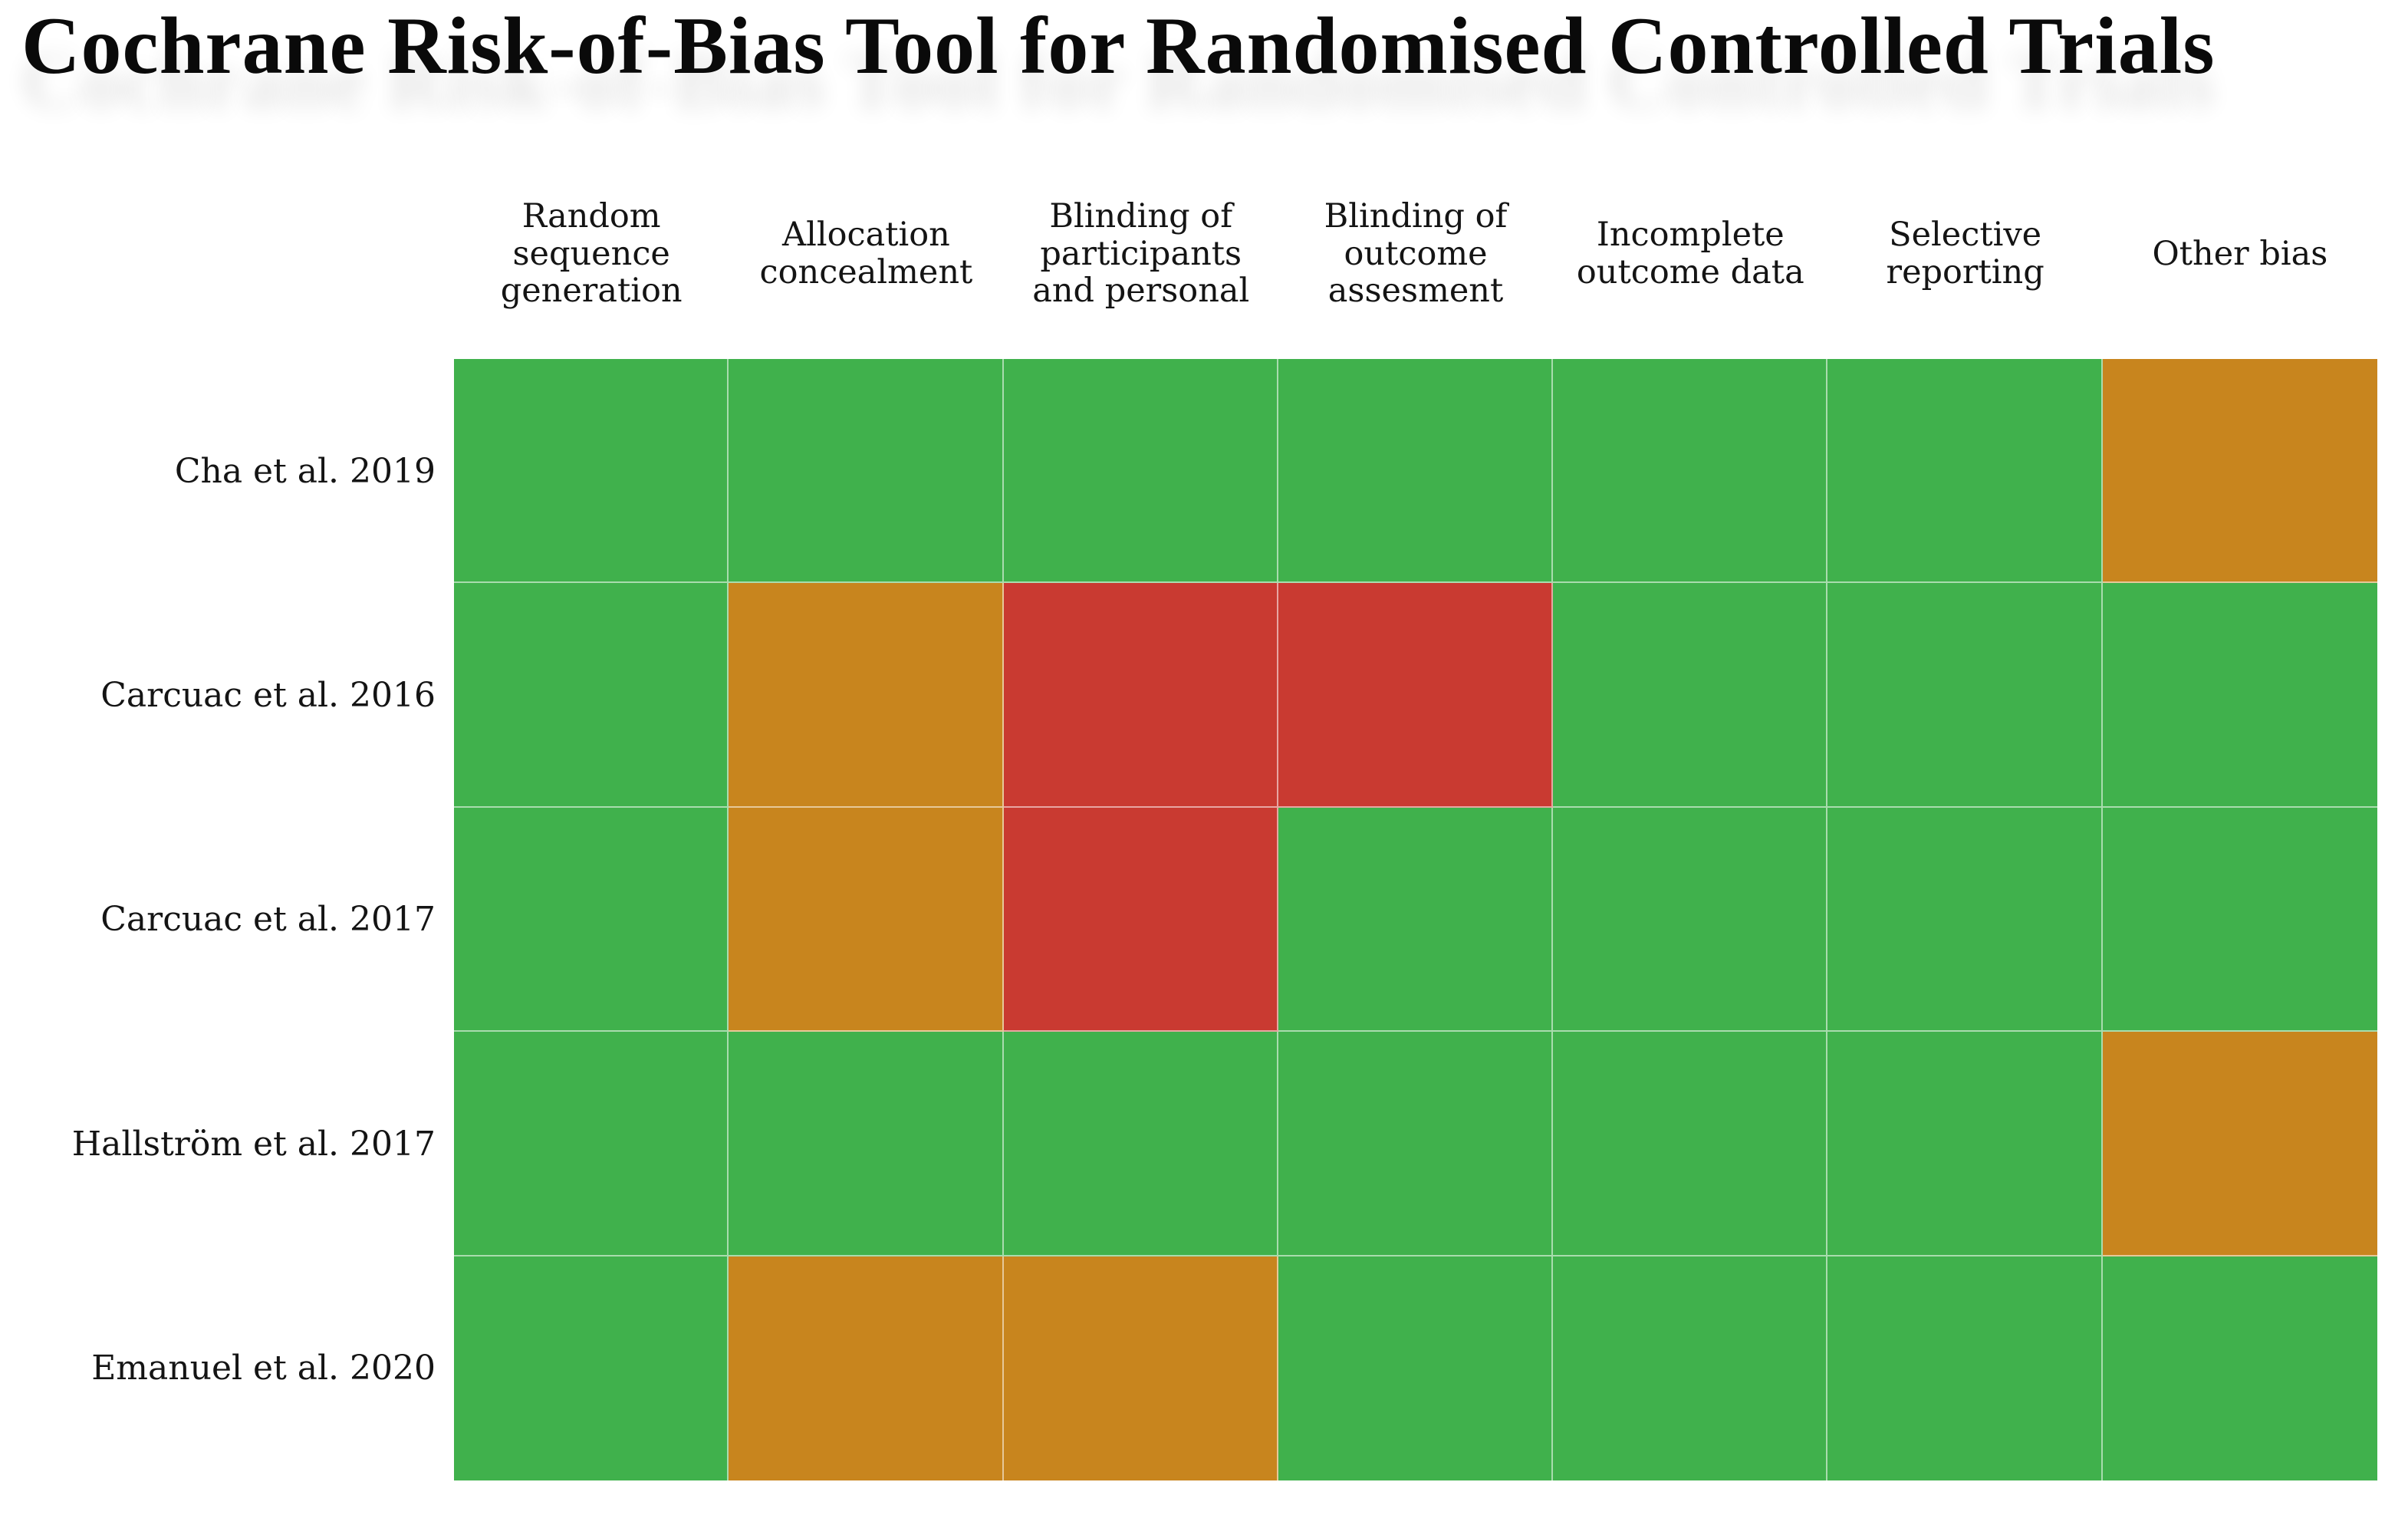 The width and height of the screenshot is (2408, 1515). Describe the element at coordinates (253, 1144) in the screenshot. I see `row-label: Hallström et al. 2017` at that location.